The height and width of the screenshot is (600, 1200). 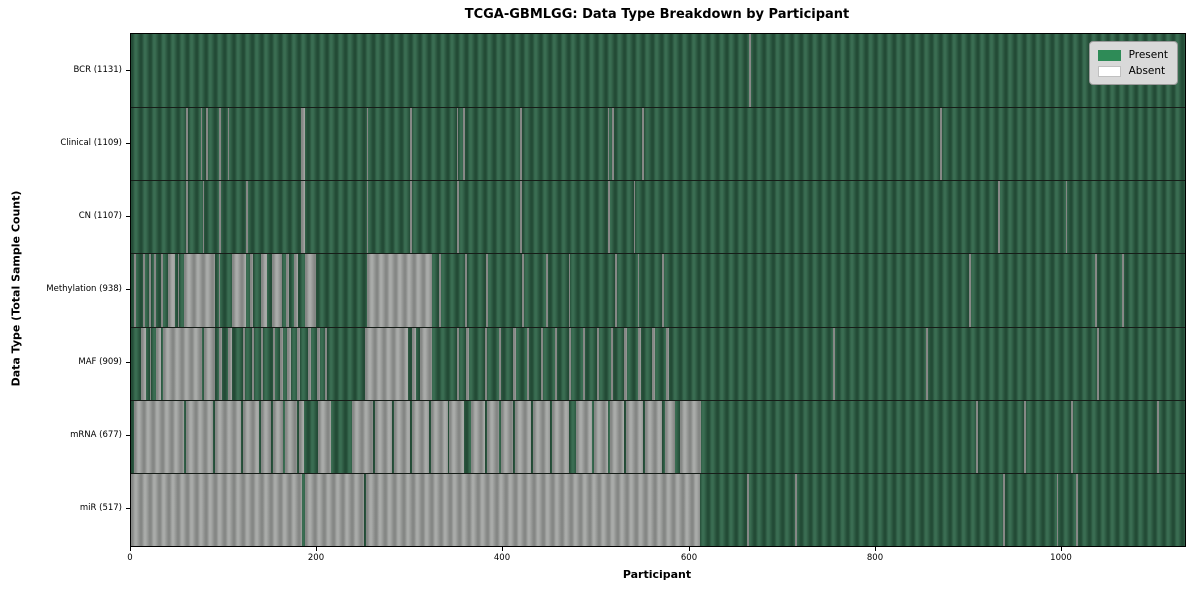 What do you see at coordinates (130, 558) in the screenshot?
I see `x-tick-label: 0` at bounding box center [130, 558].